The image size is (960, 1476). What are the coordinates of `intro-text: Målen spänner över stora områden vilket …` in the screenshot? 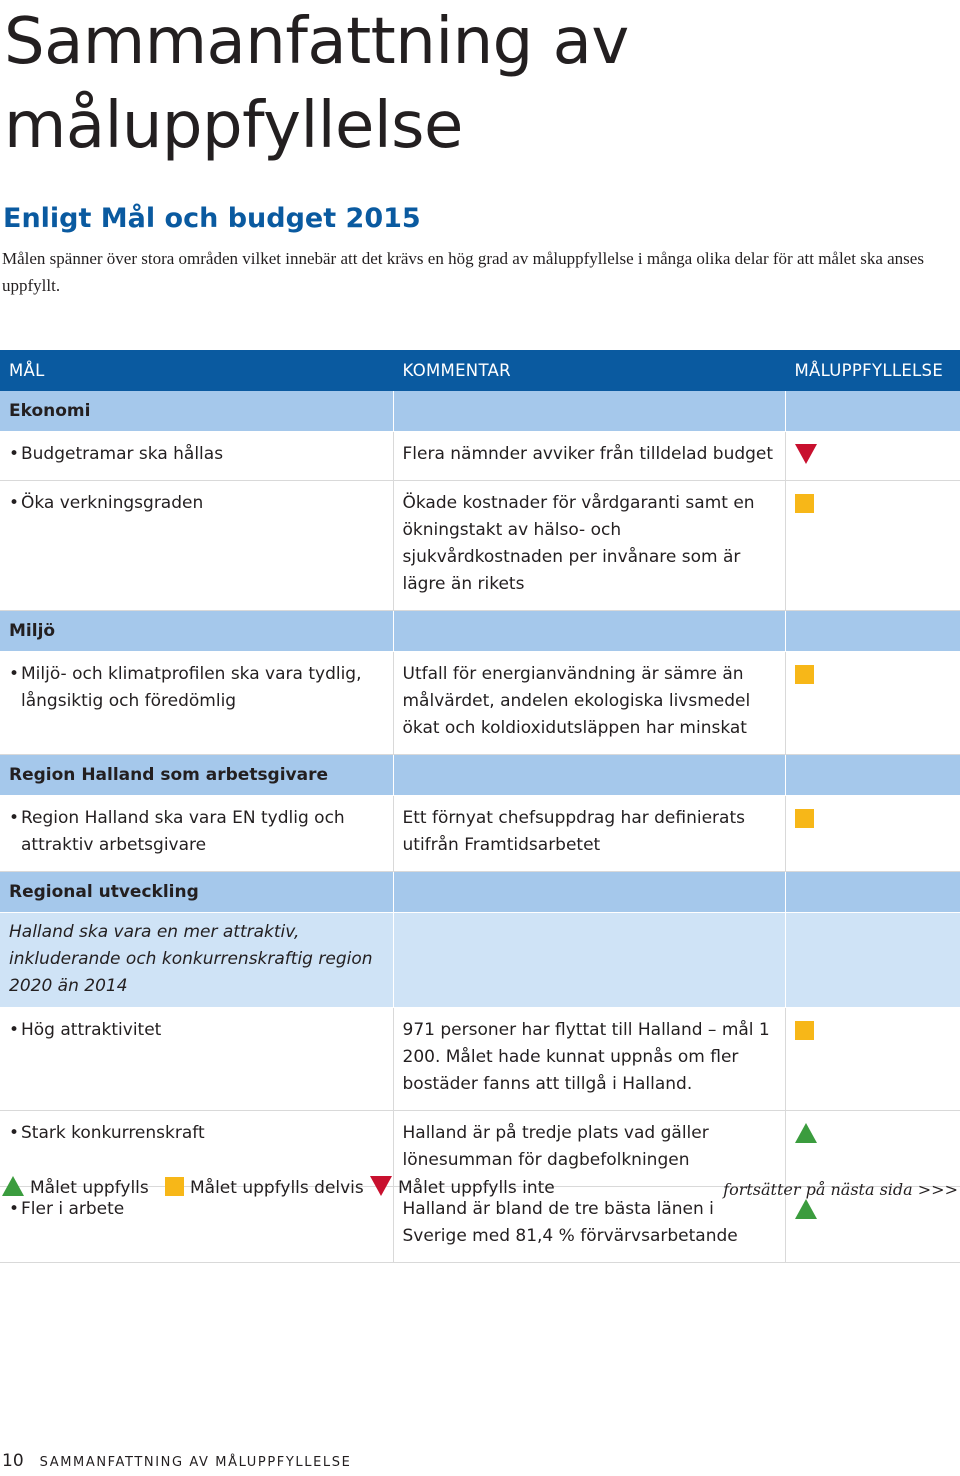 It's located at (463, 272).